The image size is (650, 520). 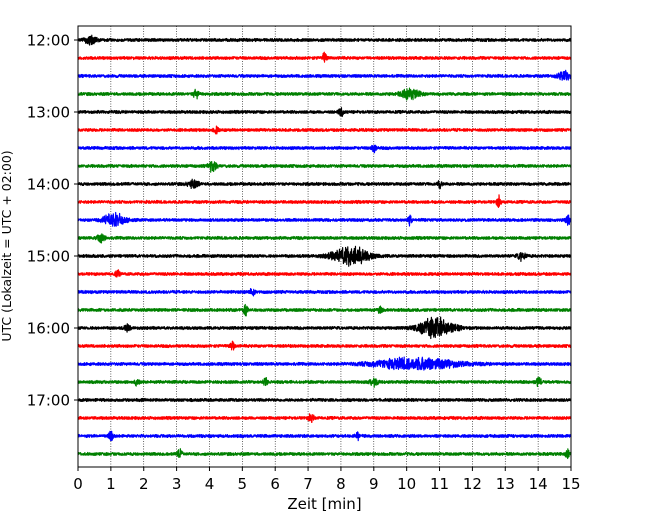 I want to click on x-tick-label-11: 11, so click(x=439, y=484).